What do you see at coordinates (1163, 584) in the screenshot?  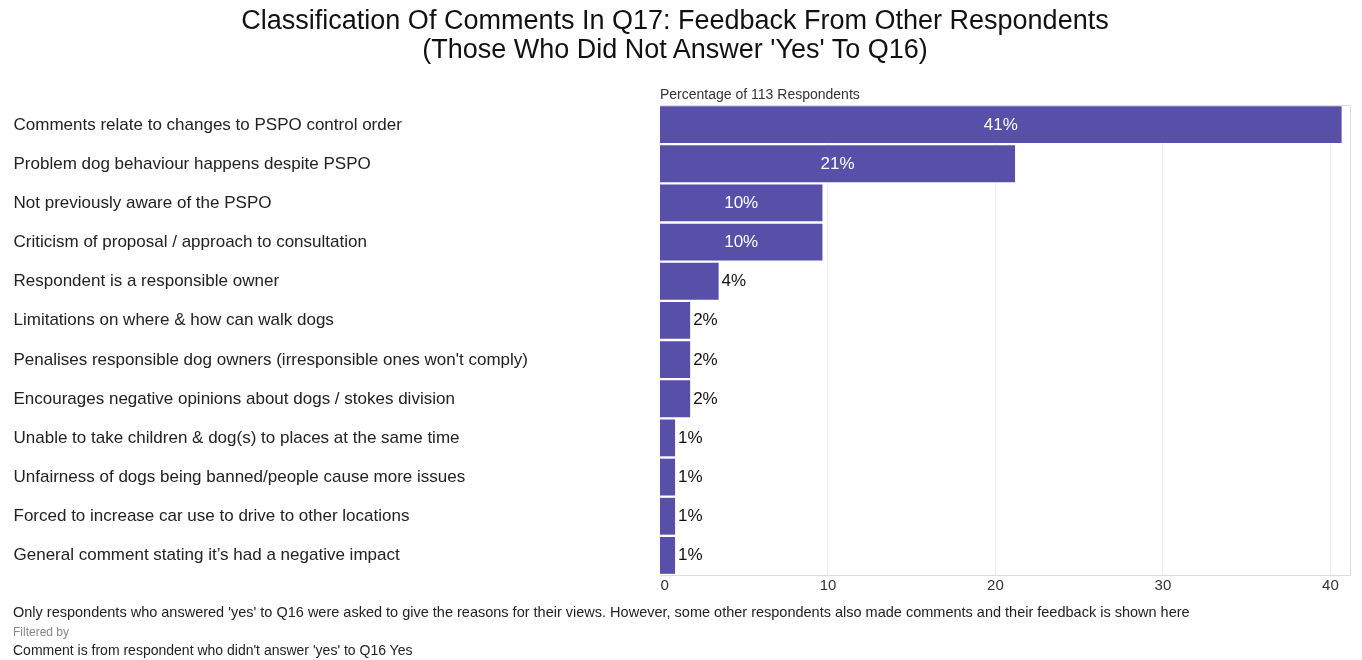 I see `x-tick-label: 30` at bounding box center [1163, 584].